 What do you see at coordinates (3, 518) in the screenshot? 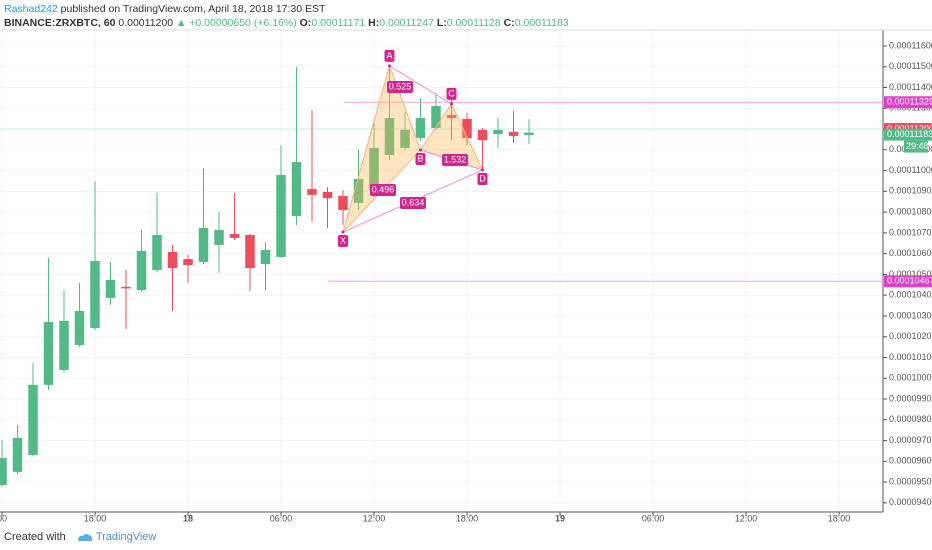
I see `x-tick-label: 00` at bounding box center [3, 518].